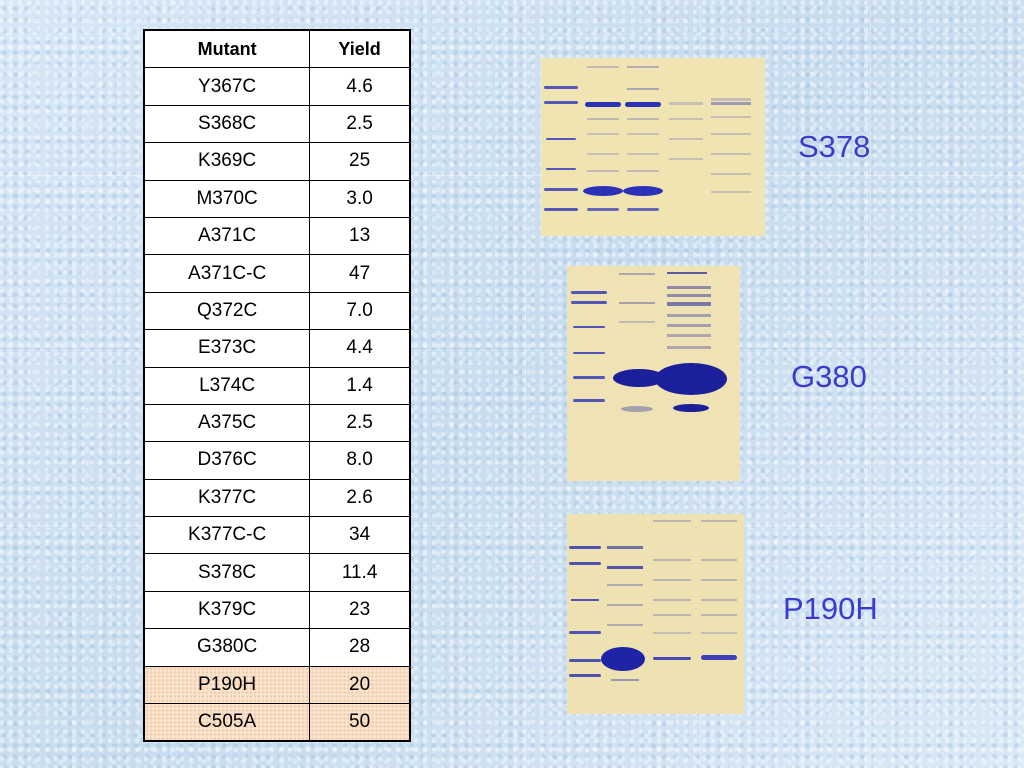 This screenshot has height=768, width=1024. What do you see at coordinates (227, 423) in the screenshot?
I see `mutant-cell: A375C` at bounding box center [227, 423].